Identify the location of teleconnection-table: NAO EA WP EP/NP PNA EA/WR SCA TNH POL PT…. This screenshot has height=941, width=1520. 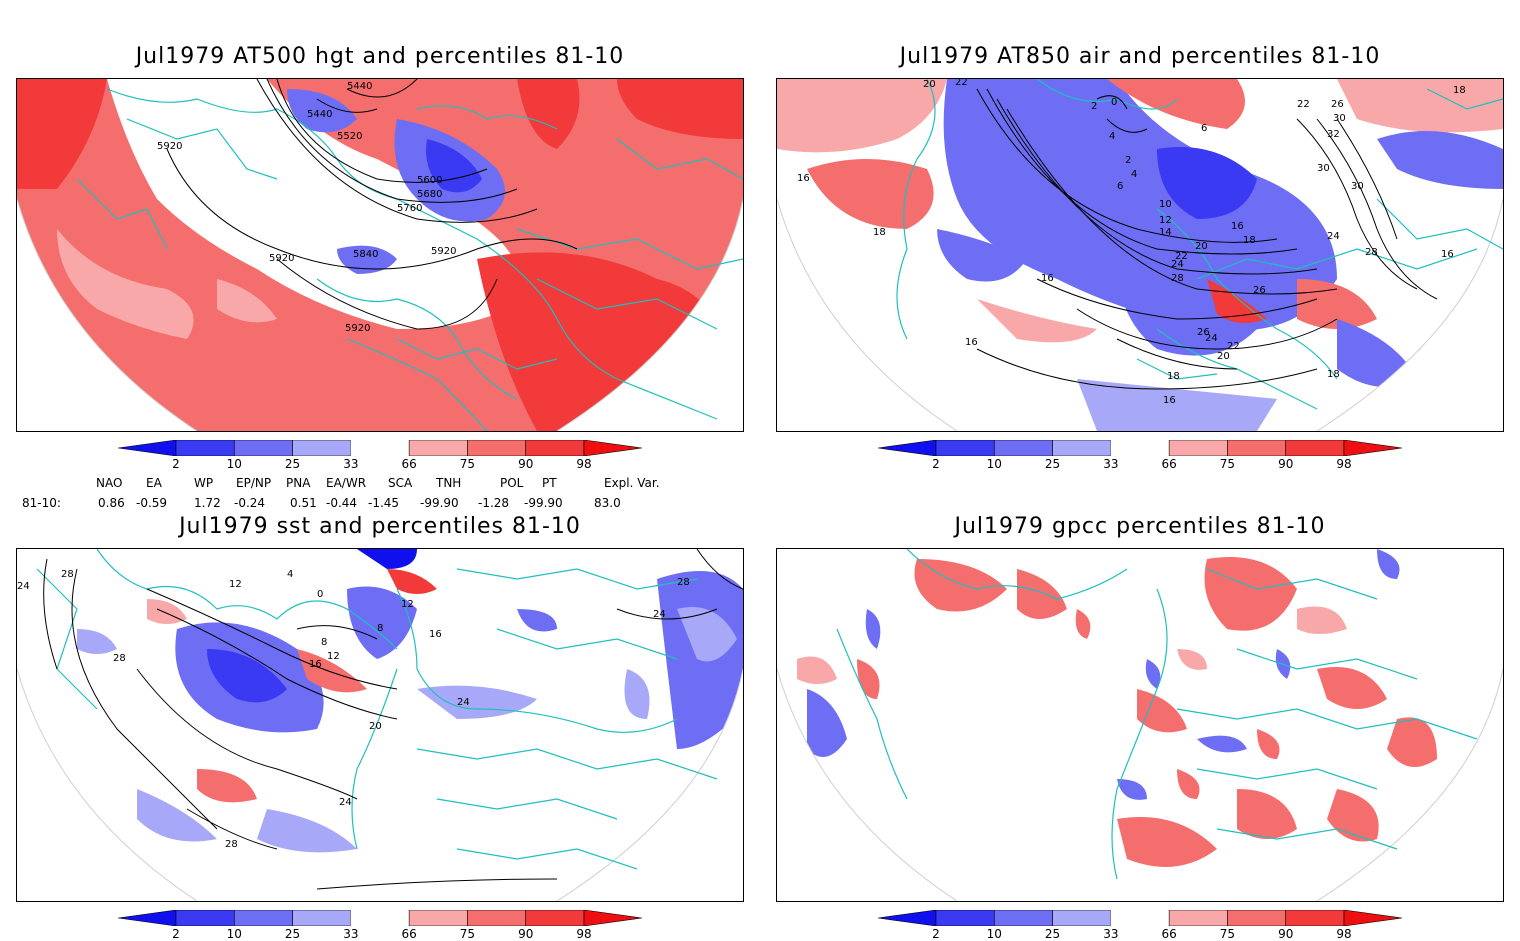
(380, 494).